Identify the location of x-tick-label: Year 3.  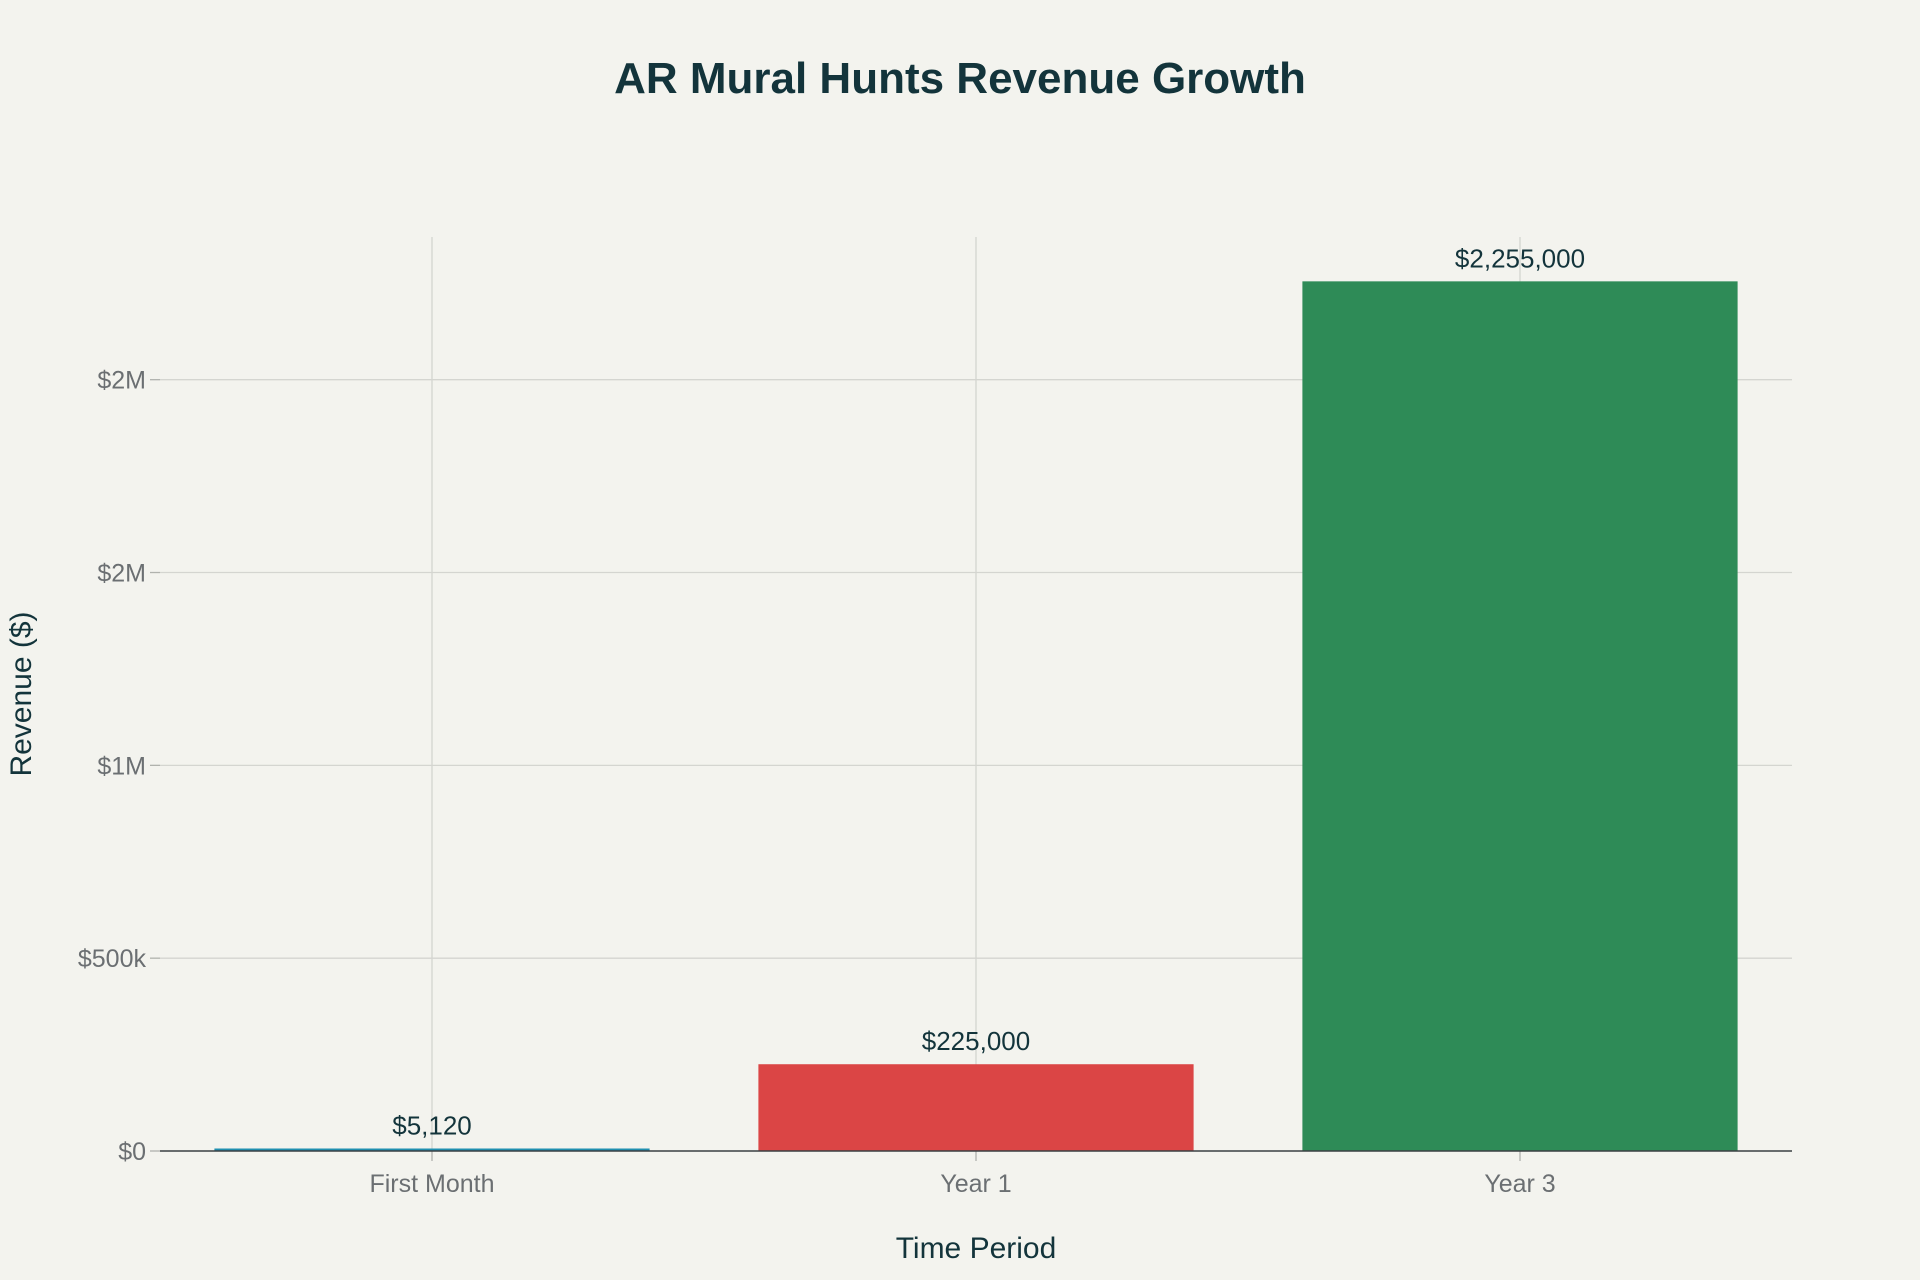
(1519, 1184).